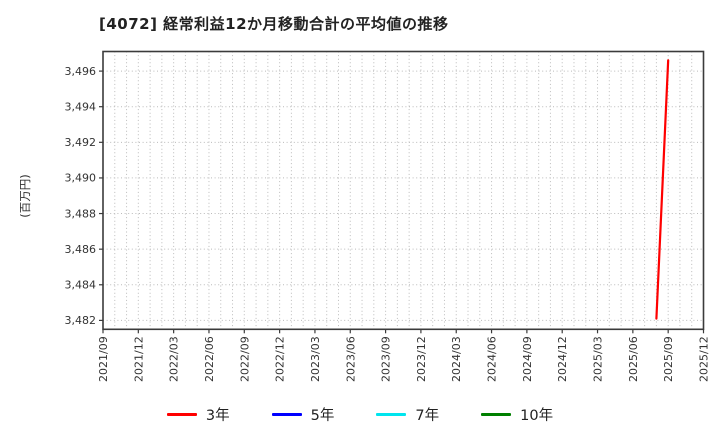  What do you see at coordinates (633, 359) in the screenshot?
I see `x-tick-label: 2025/06` at bounding box center [633, 359].